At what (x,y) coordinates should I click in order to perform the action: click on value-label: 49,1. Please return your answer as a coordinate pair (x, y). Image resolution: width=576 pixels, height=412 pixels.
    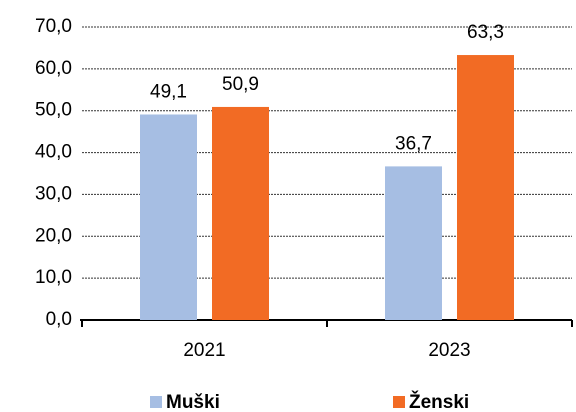
    Looking at the image, I should click on (168, 91).